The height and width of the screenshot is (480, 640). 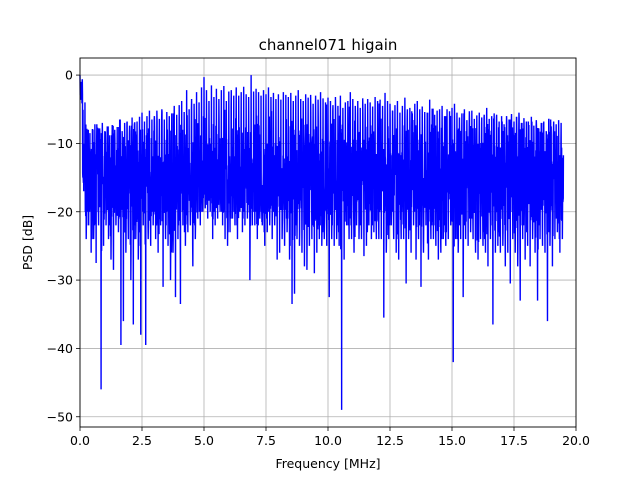 What do you see at coordinates (327, 463) in the screenshot?
I see `x-axis-label: Frequency [MHz]` at bounding box center [327, 463].